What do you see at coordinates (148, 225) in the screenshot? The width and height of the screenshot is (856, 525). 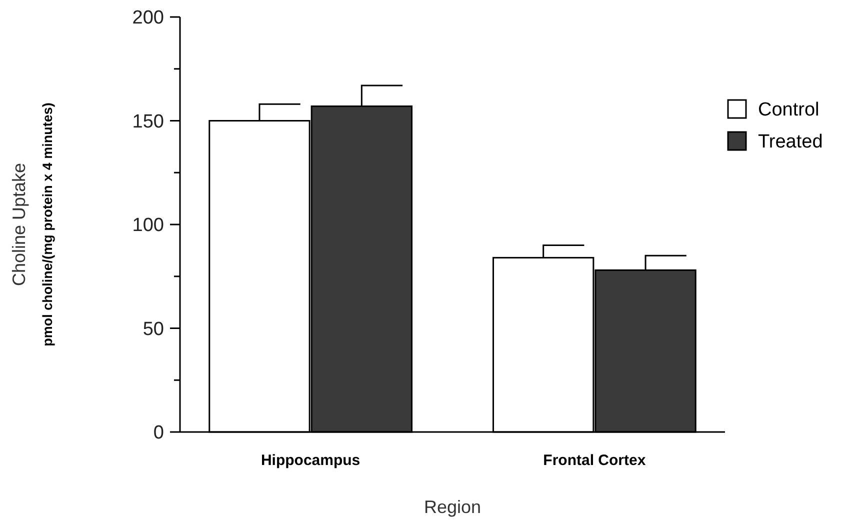 I see `y-tick-label: 100` at bounding box center [148, 225].